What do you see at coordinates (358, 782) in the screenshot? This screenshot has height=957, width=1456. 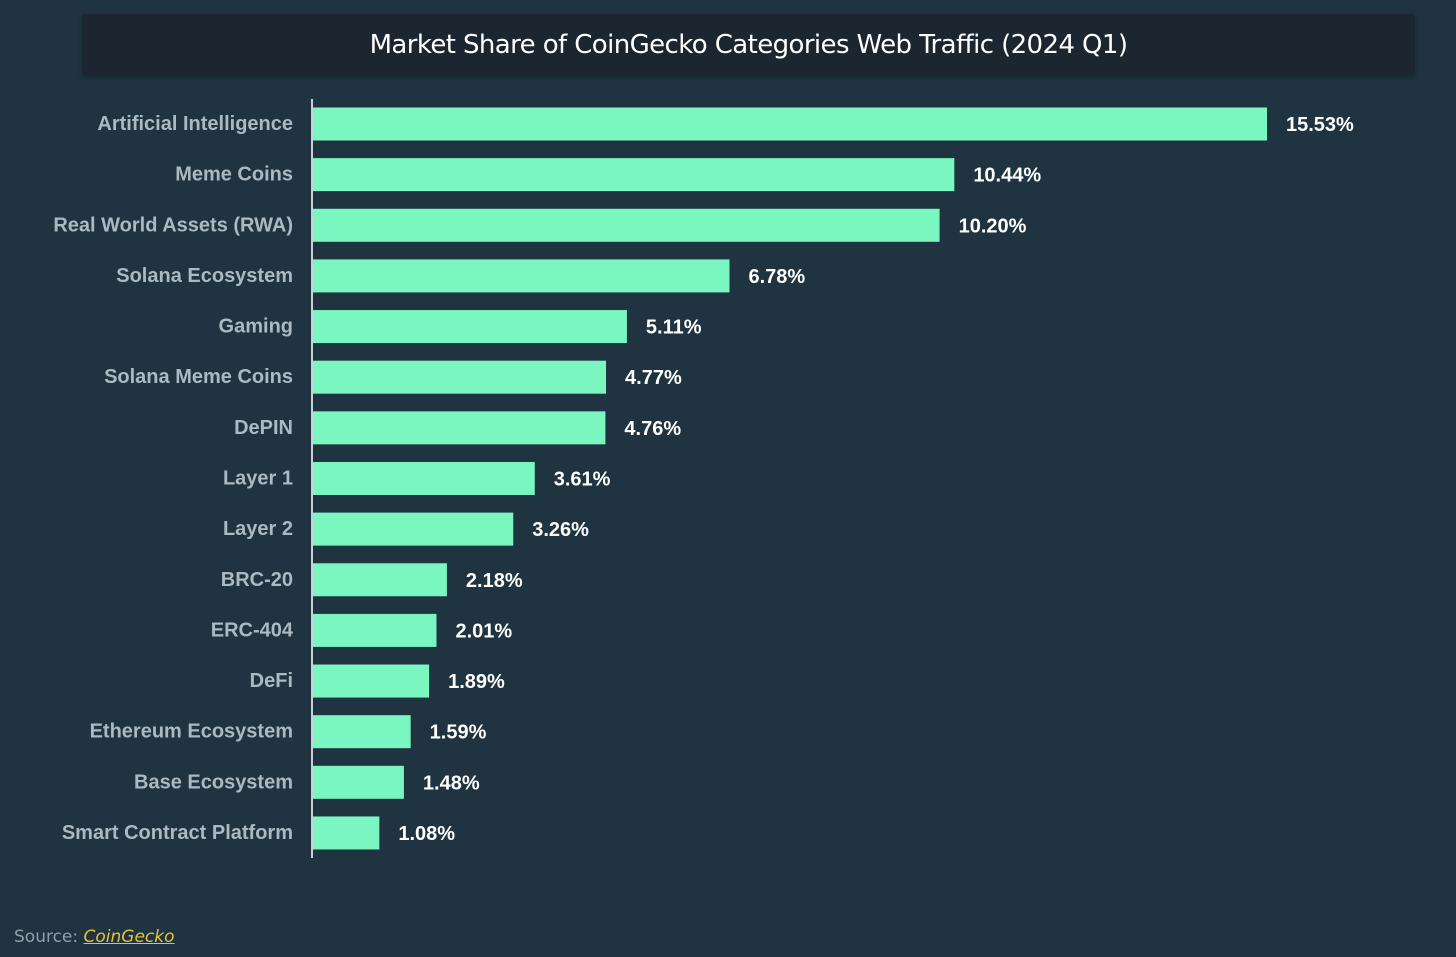 I see `bar-base-ecosystem` at bounding box center [358, 782].